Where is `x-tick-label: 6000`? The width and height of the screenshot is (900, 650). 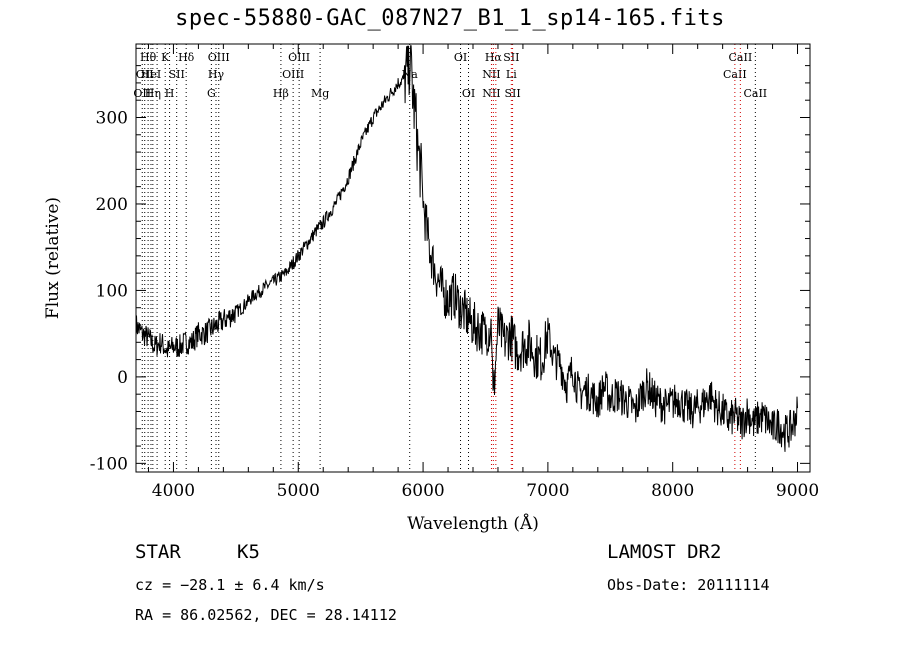
x-tick-label: 6000 is located at coordinates (422, 491).